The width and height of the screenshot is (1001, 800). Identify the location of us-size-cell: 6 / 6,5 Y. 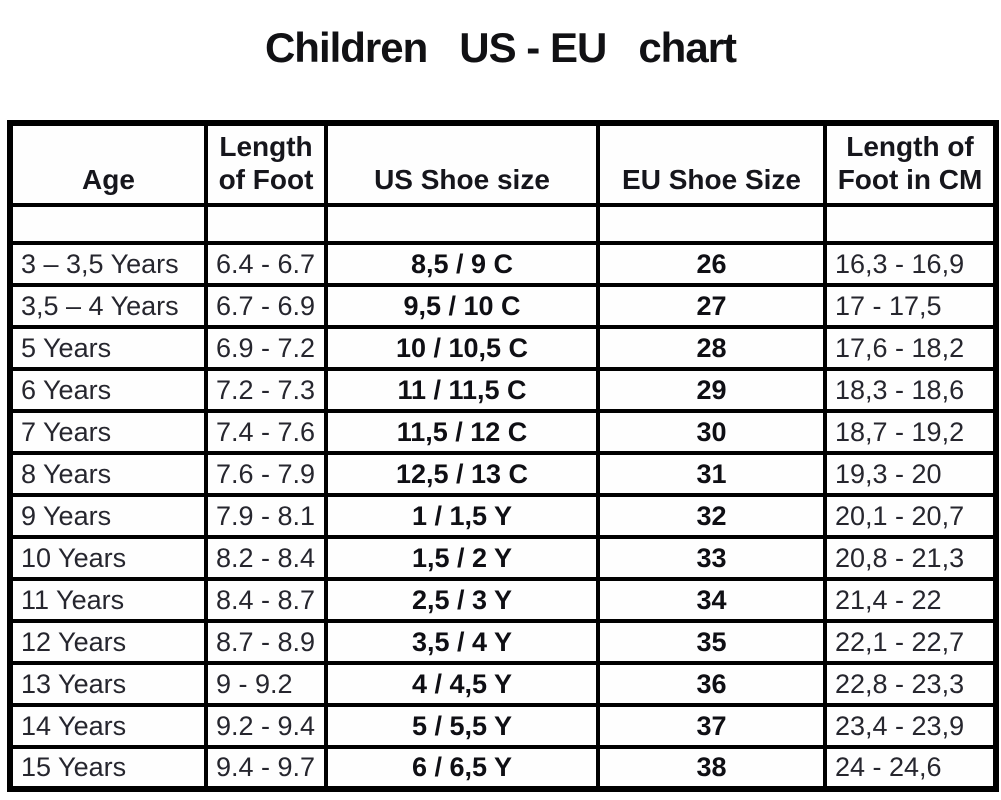
(462, 768).